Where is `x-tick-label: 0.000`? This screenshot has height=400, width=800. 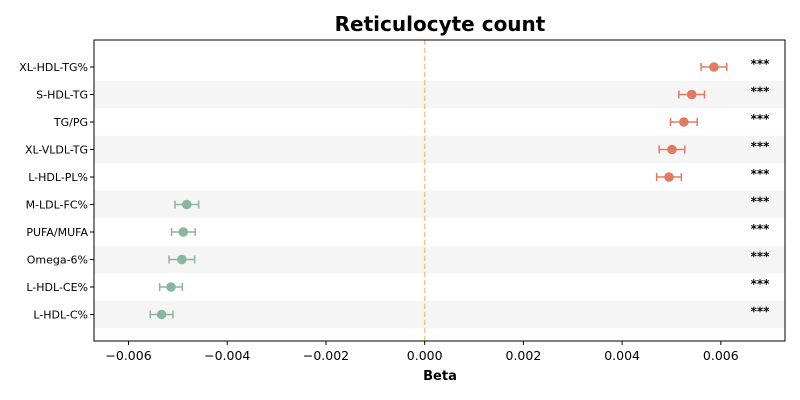
x-tick-label: 0.000 is located at coordinates (425, 355).